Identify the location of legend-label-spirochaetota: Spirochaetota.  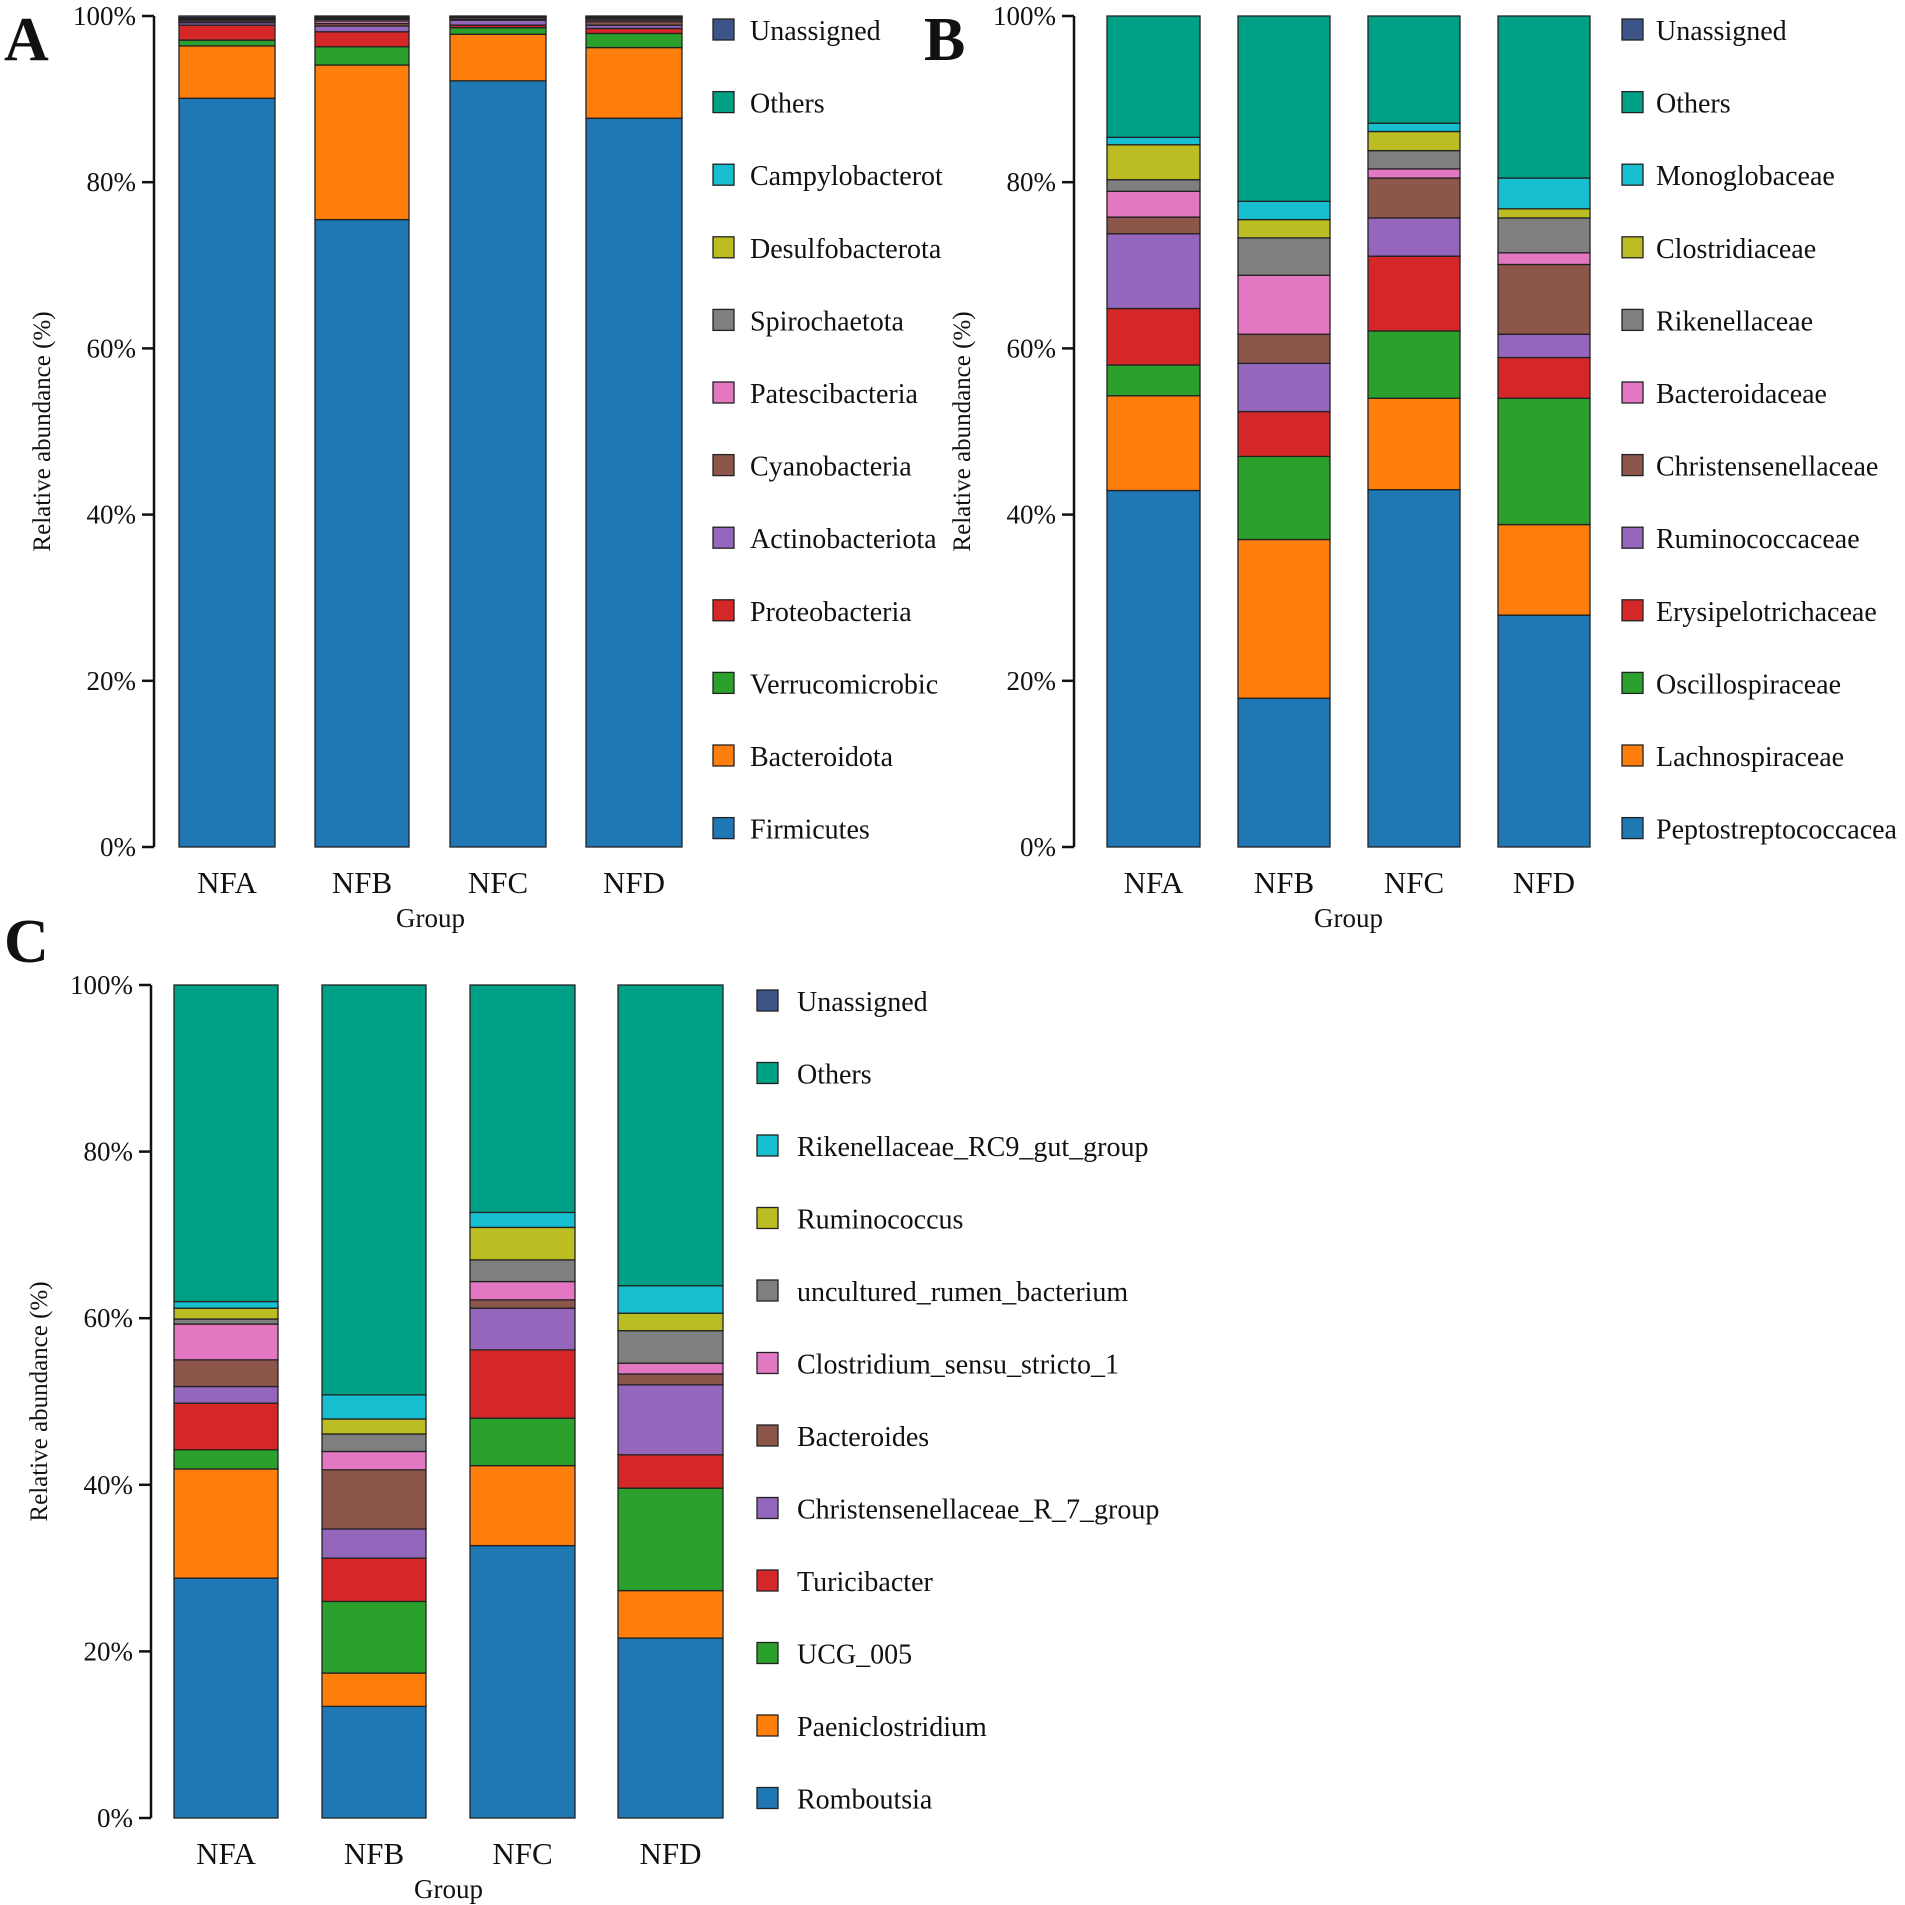
(827, 321).